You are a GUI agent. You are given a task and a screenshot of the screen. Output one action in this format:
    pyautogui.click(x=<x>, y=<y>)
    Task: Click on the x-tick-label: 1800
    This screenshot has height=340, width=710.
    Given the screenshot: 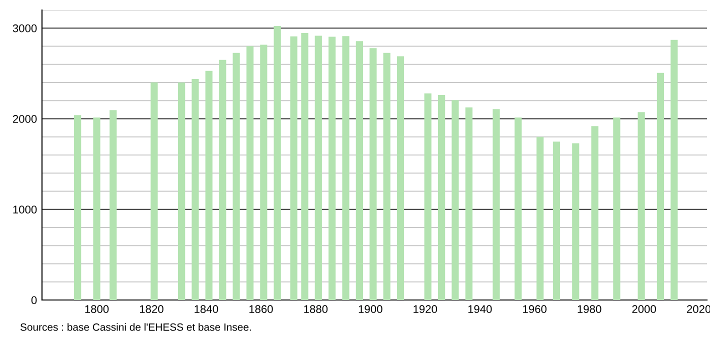 What is the action you would take?
    pyautogui.click(x=97, y=309)
    